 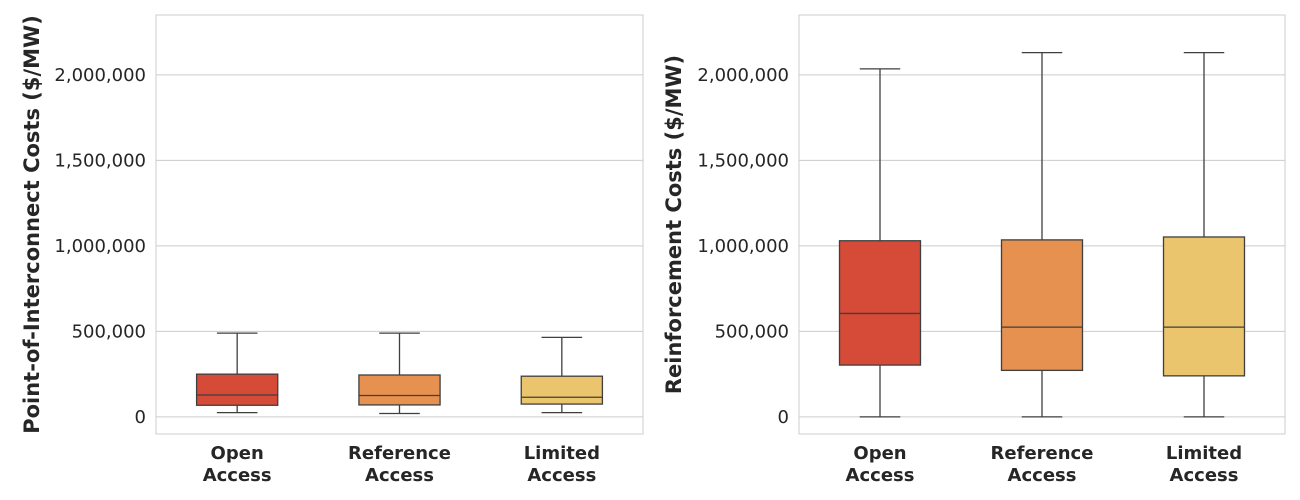 I want to click on y-axis-label: Point-of-Interconnect Costs ($/MW), so click(x=32, y=224).